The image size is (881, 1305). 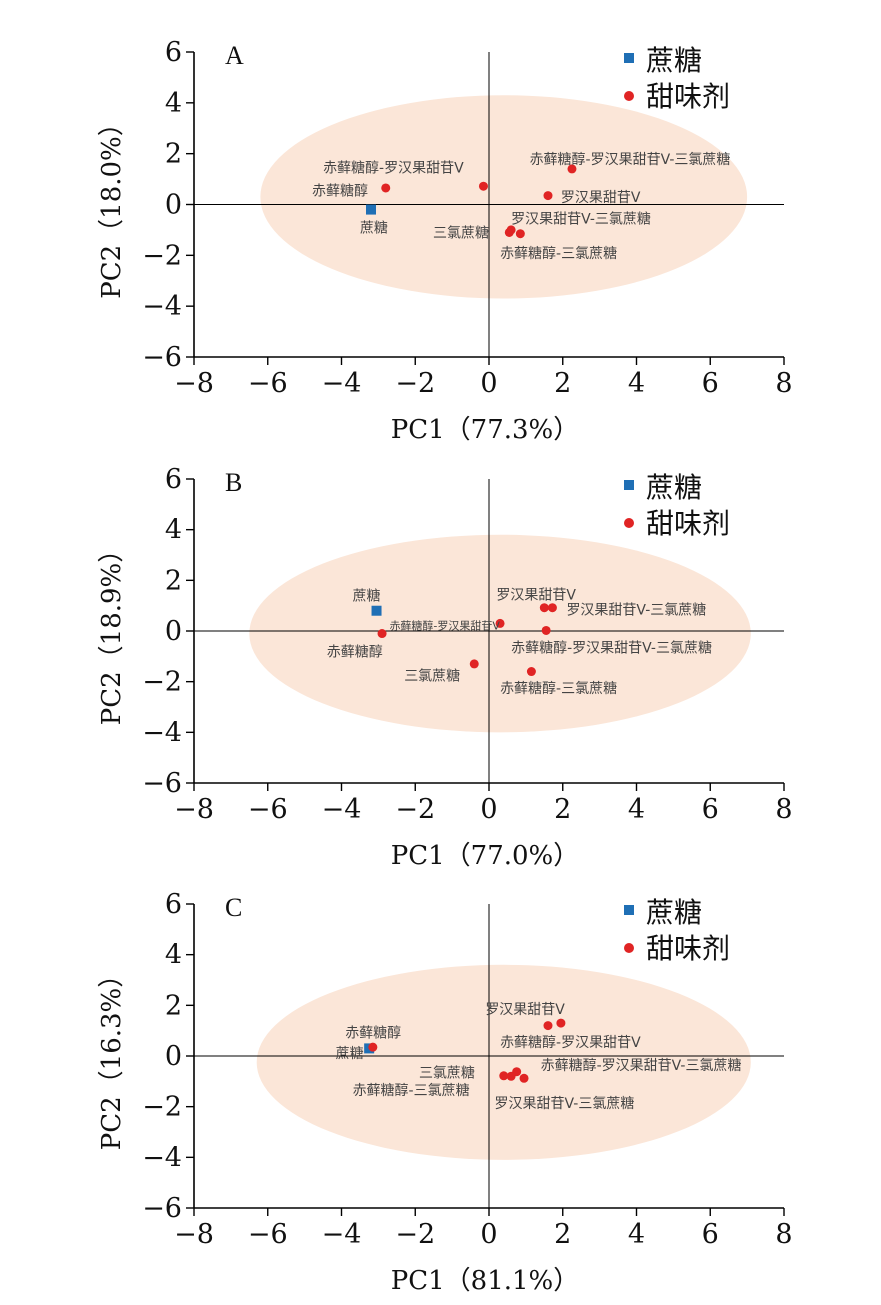 I want to click on chart-a-legend-label: 蔗糖, so click(x=674, y=60).